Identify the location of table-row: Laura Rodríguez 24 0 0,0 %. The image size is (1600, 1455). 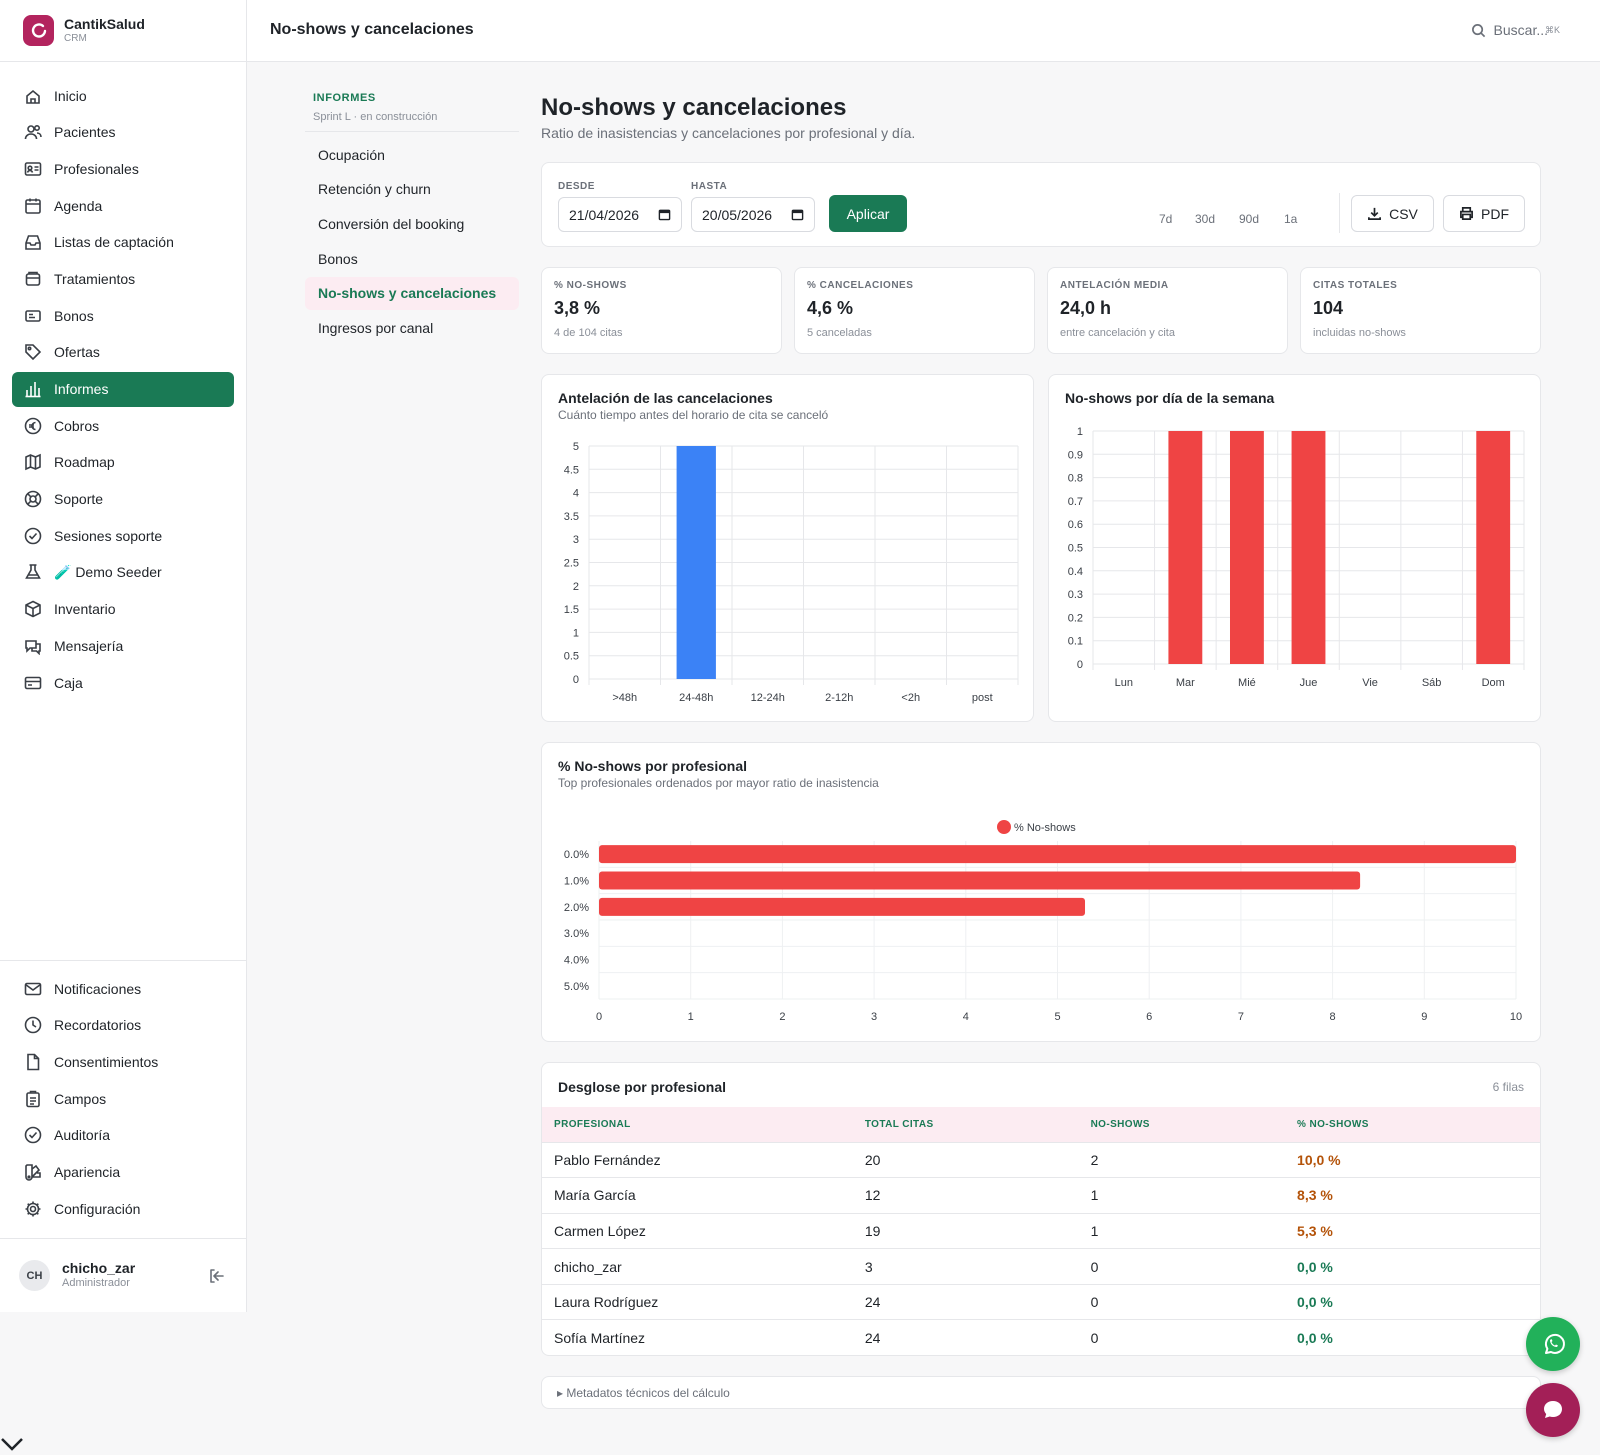
(1041, 1301).